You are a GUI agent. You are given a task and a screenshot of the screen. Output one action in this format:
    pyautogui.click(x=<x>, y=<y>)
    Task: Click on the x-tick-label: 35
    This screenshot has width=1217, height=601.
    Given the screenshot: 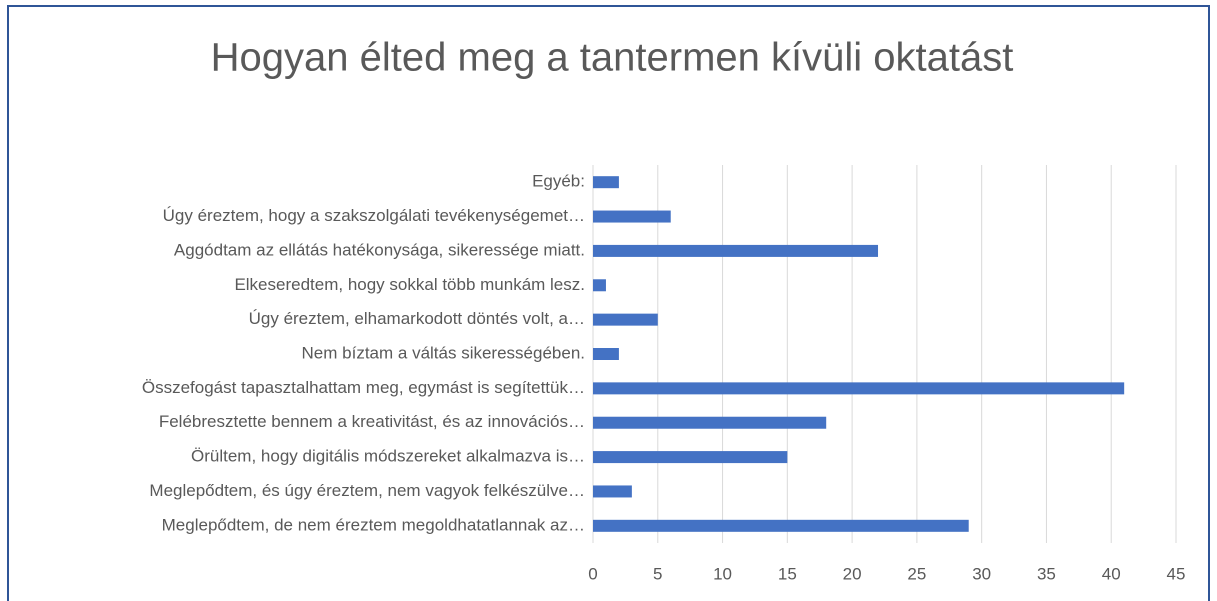 What is the action you would take?
    pyautogui.click(x=1046, y=573)
    